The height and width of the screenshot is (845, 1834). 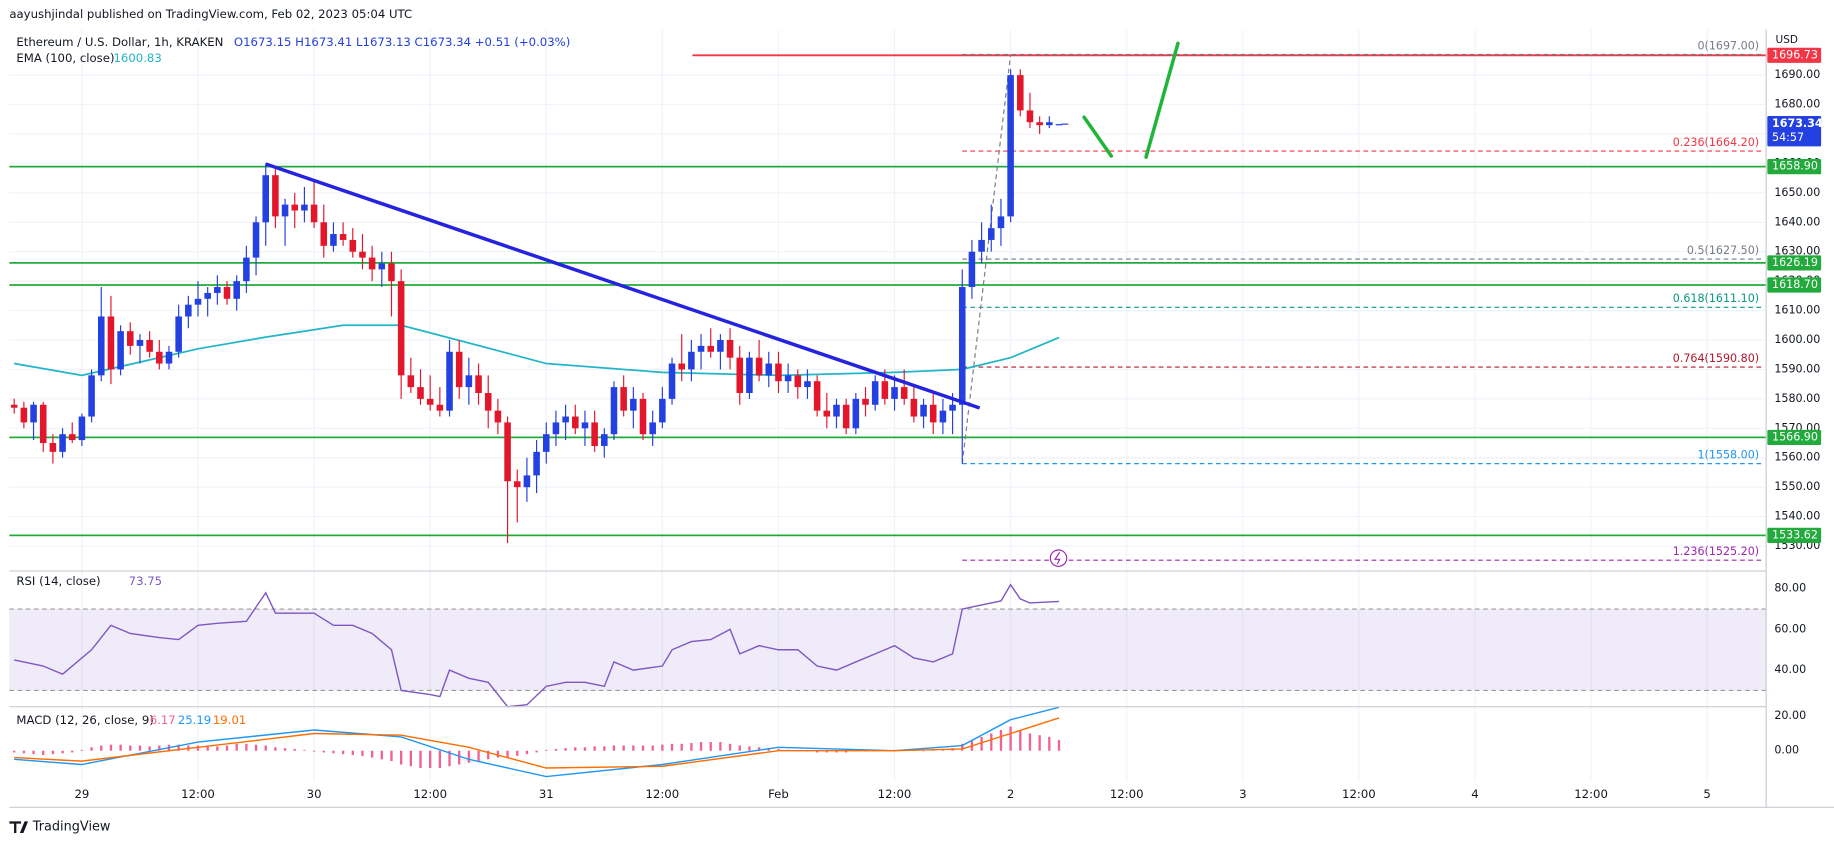 What do you see at coordinates (537, 645) in the screenshot?
I see `rsi-line` at bounding box center [537, 645].